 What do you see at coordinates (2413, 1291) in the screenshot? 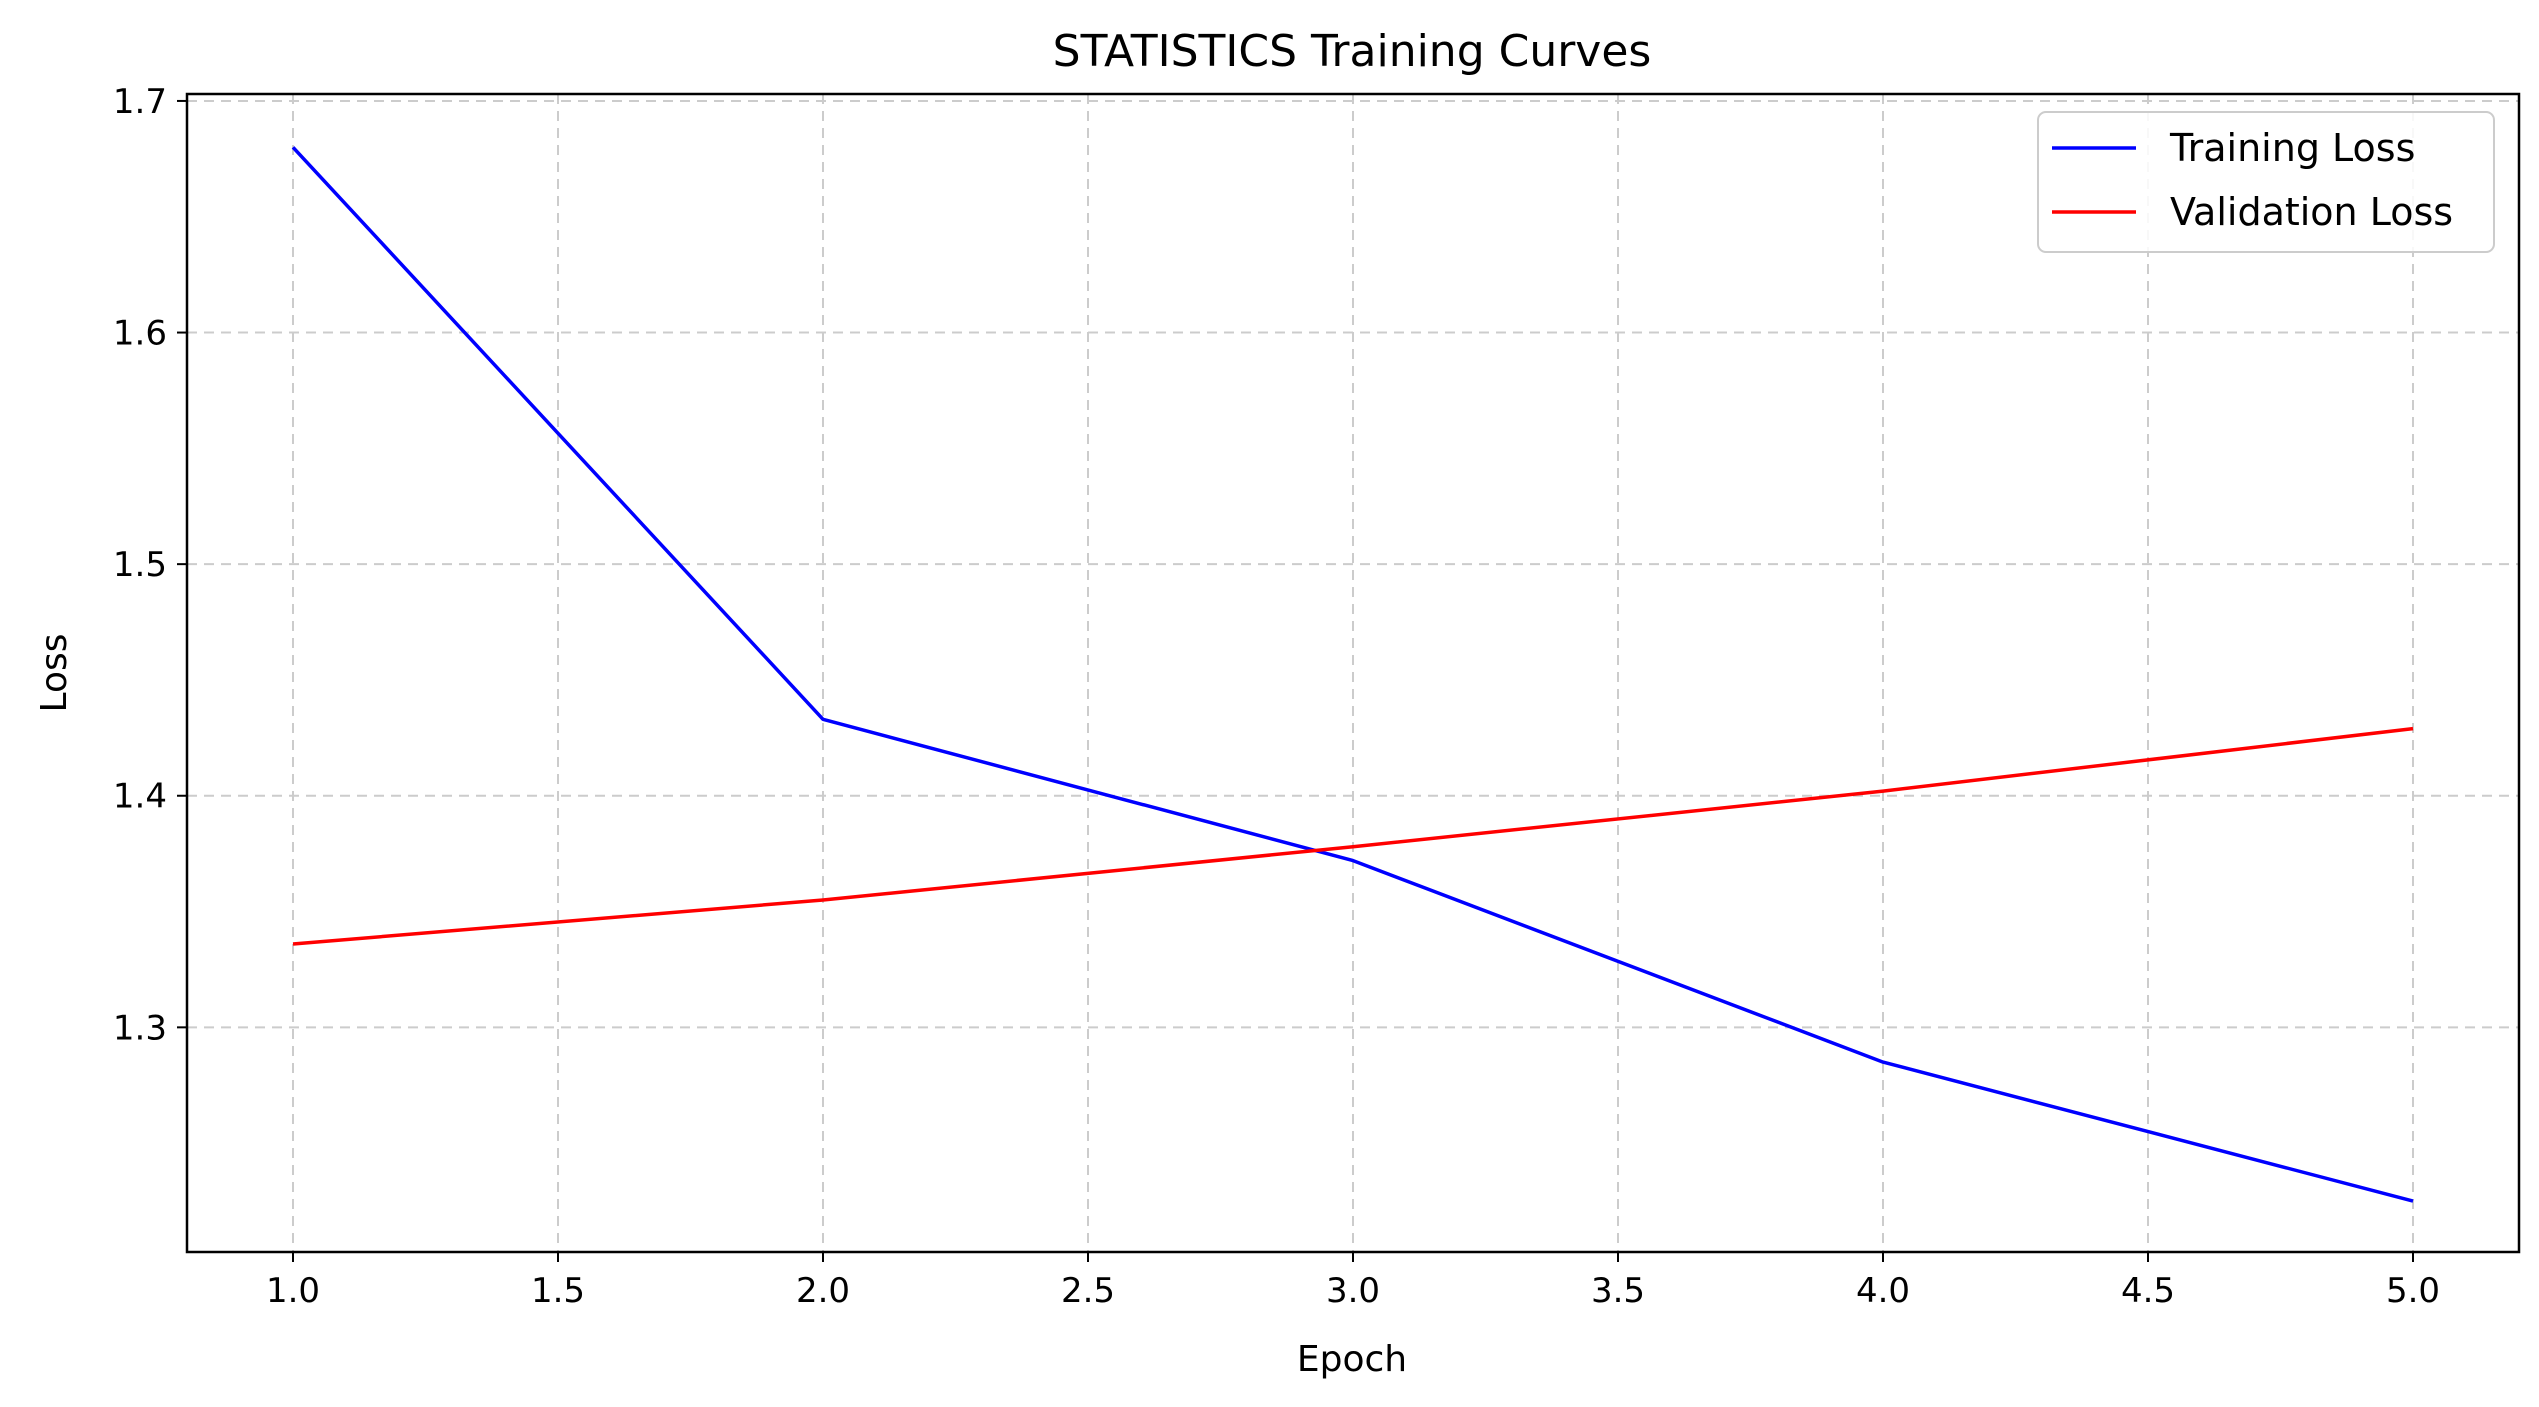
I see `x-tick-label: 5.0` at bounding box center [2413, 1291].